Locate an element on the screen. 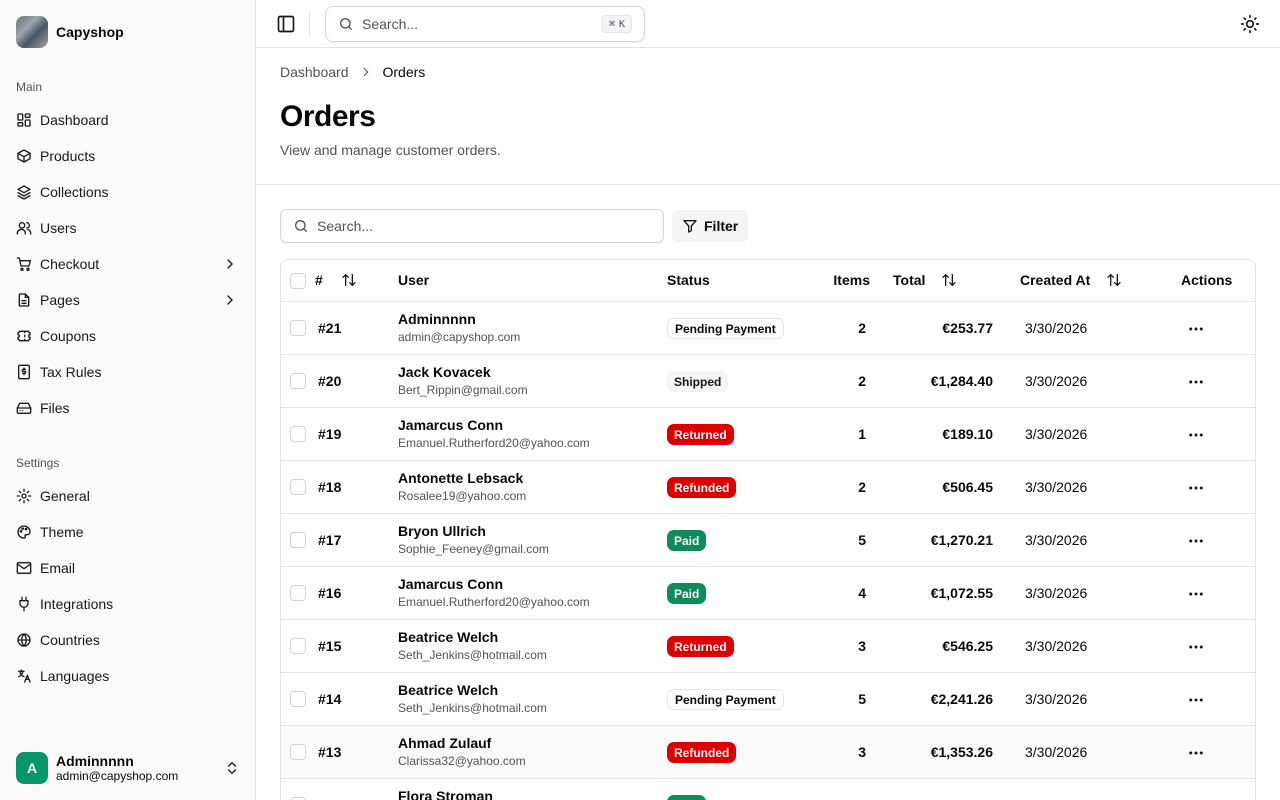  sidebar-item-pages: Pages is located at coordinates (128, 300).